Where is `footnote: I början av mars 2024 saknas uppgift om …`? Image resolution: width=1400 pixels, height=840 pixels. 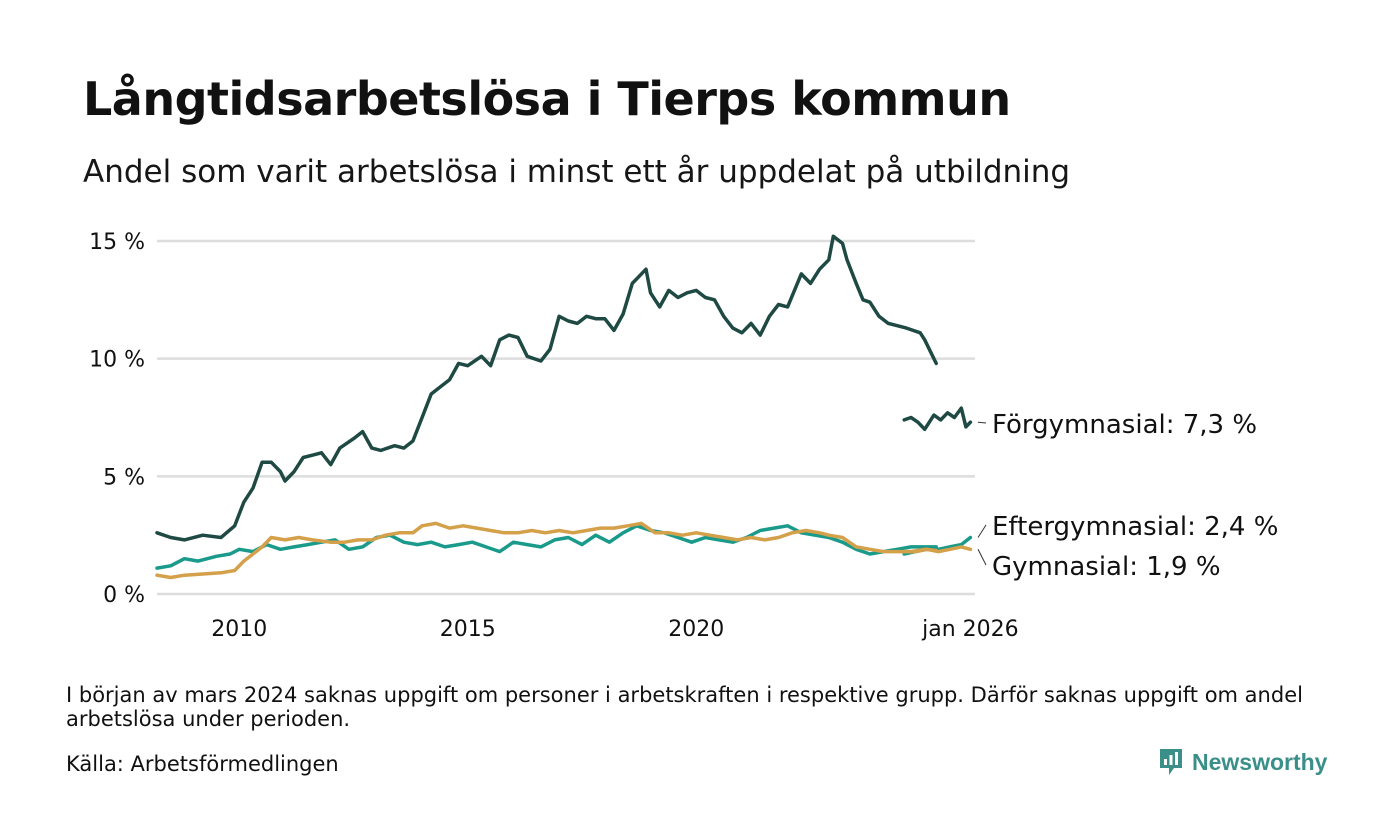
footnote: I början av mars 2024 saknas uppgift om … is located at coordinates (684, 707).